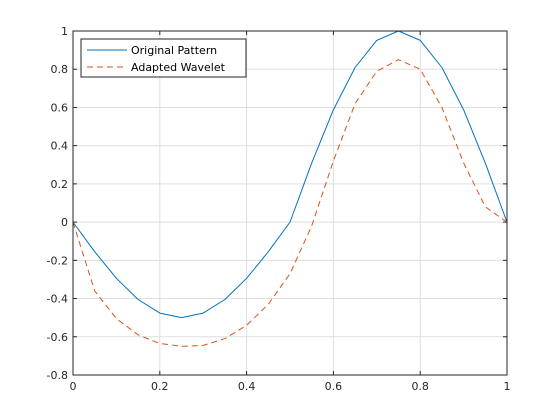 This screenshot has width=560, height=420. I want to click on y-tick-label: 0.4, so click(60, 146).